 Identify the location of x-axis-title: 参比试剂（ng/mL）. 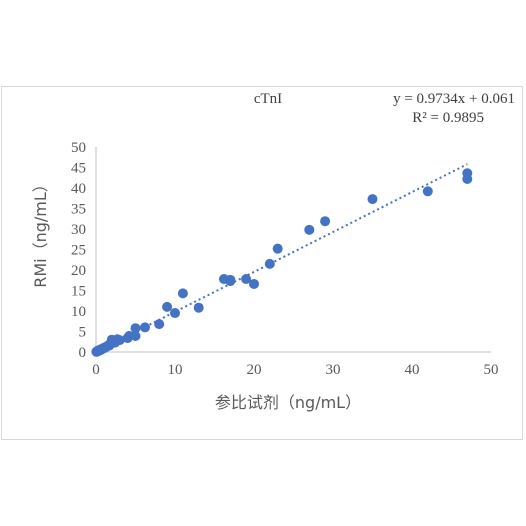
(288, 402).